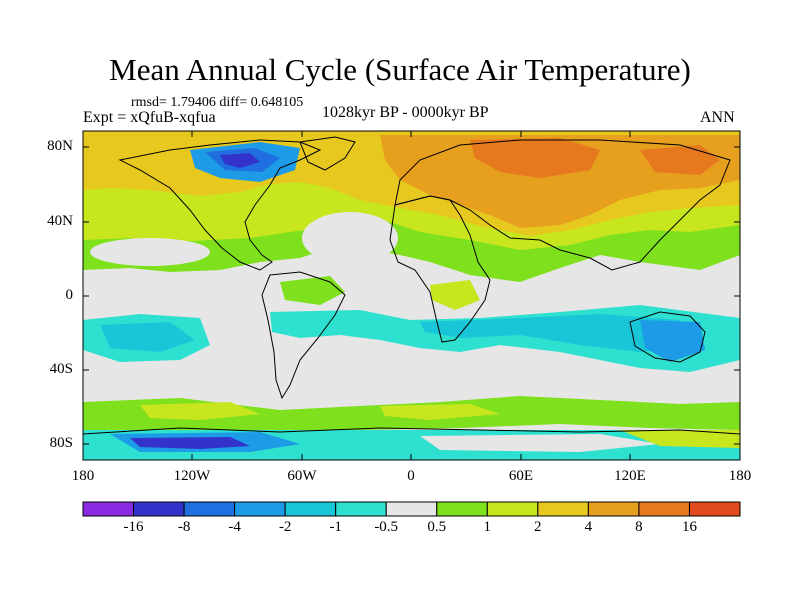 The width and height of the screenshot is (800, 600). Describe the element at coordinates (639, 527) in the screenshot. I see `colorbar-label: 8` at that location.